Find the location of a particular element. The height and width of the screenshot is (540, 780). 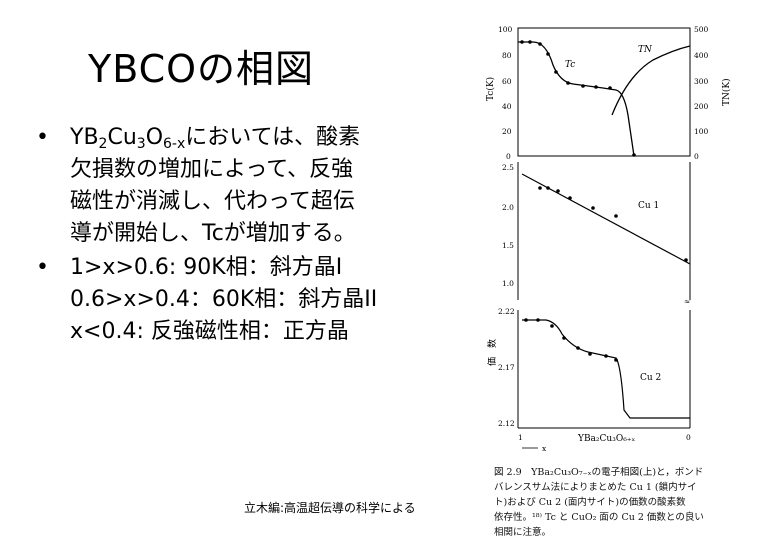

svg-text: 2.0 is located at coordinates (508, 207).